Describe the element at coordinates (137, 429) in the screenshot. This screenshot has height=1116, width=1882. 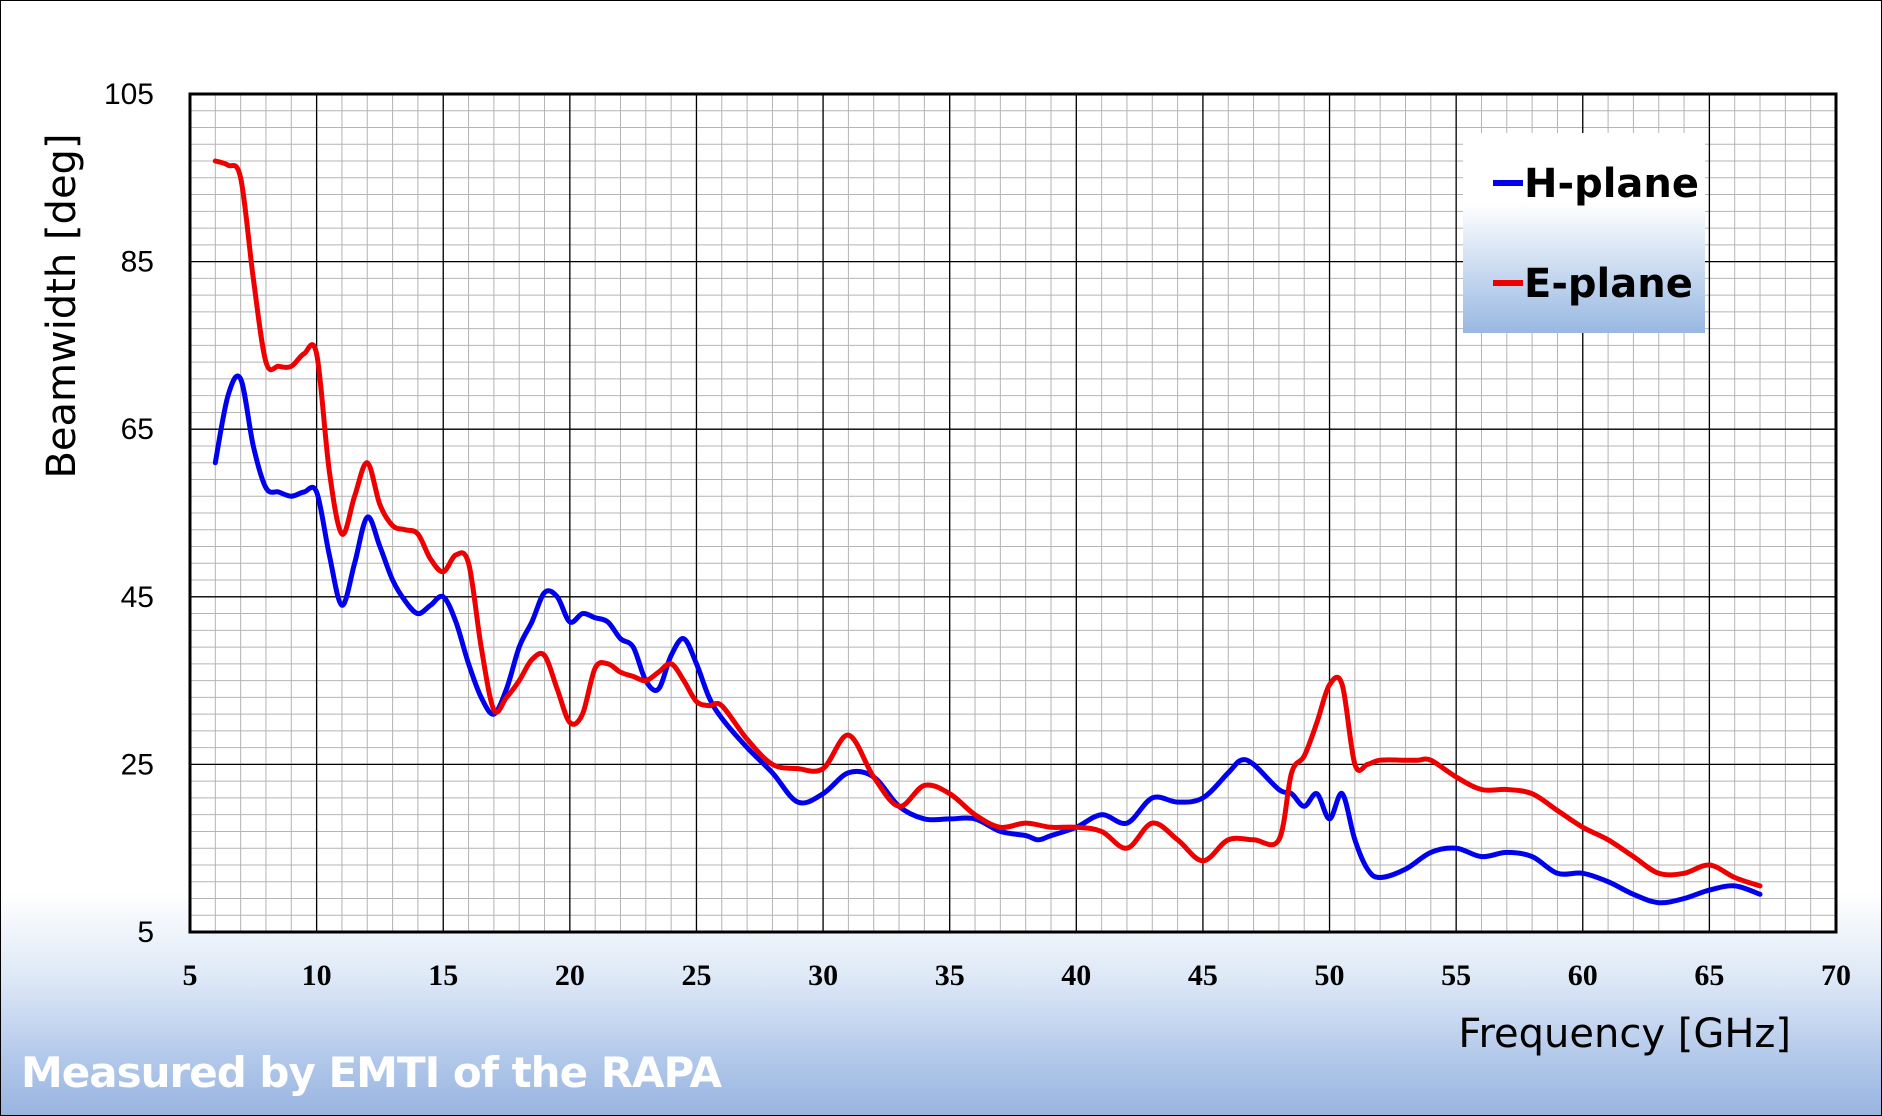
I see `y-tick-label: 65` at that location.